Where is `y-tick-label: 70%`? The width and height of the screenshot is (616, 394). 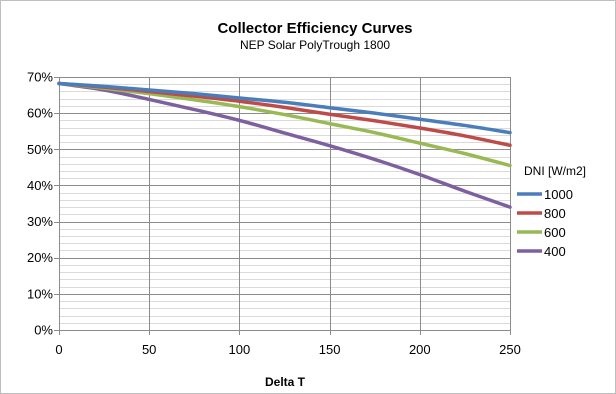
y-tick-label: 70% is located at coordinates (40, 77).